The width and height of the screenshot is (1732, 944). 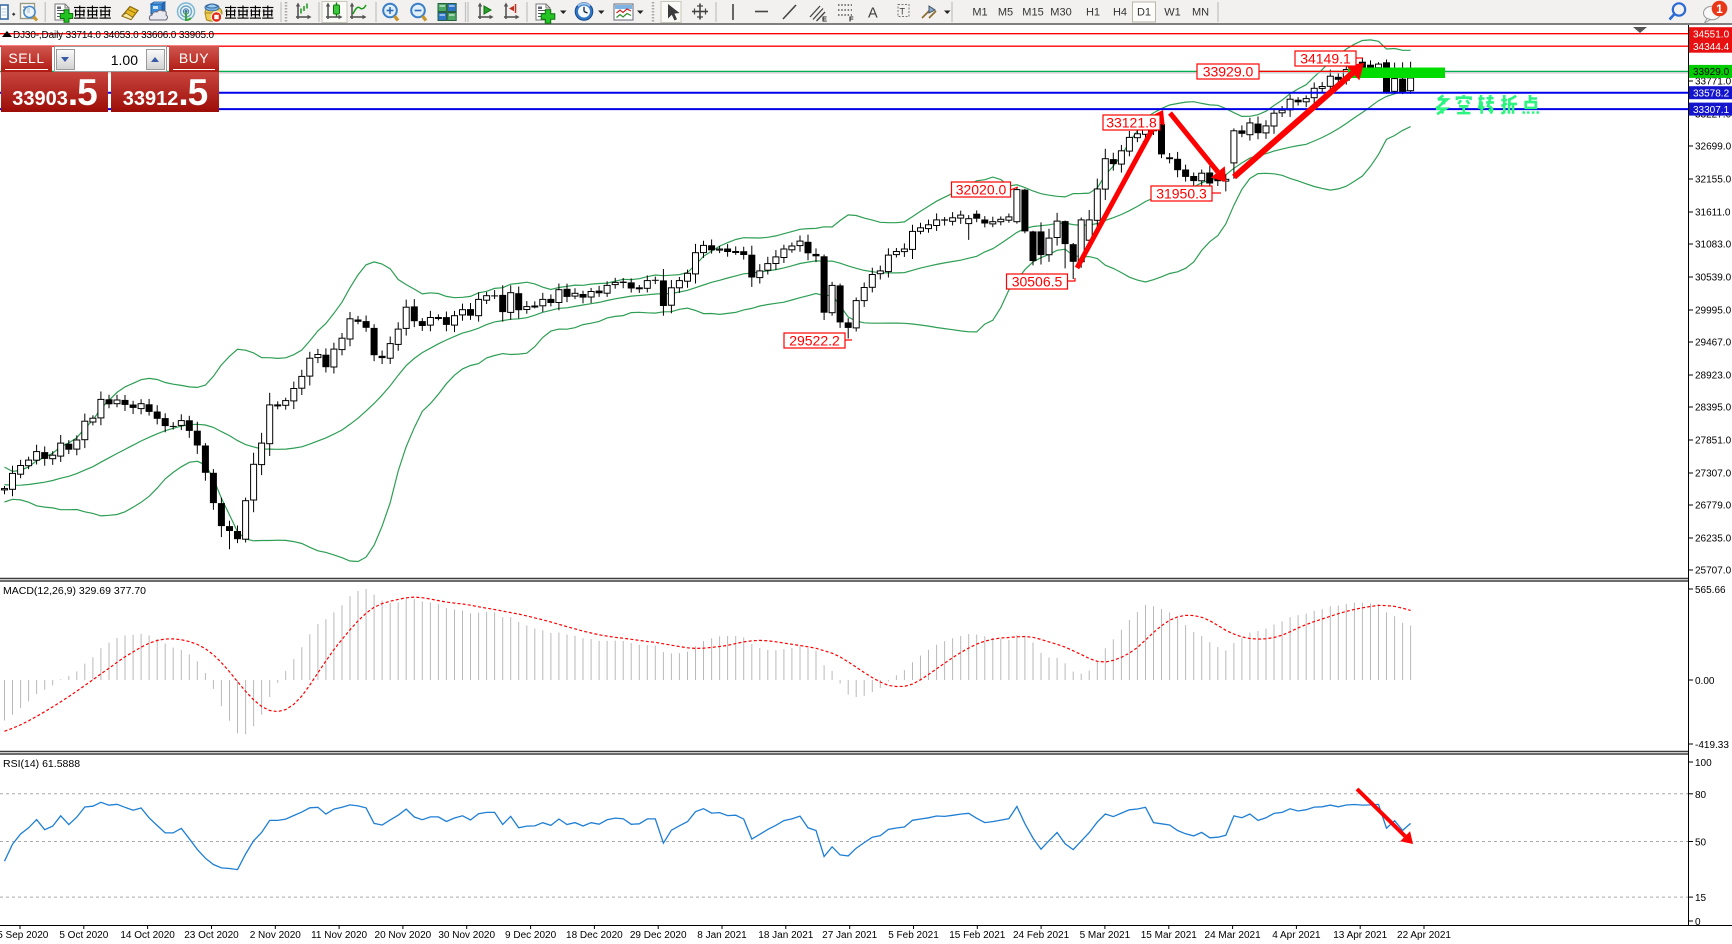 I want to click on svg-text: 33121.8, so click(x=1131, y=123).